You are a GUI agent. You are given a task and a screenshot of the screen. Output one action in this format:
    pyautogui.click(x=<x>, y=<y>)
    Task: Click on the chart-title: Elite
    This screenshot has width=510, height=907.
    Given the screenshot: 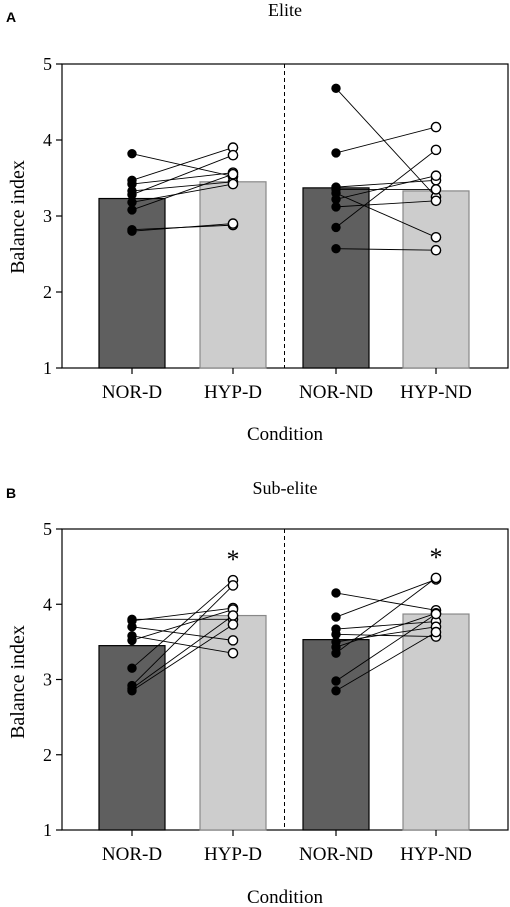 What is the action you would take?
    pyautogui.click(x=285, y=10)
    